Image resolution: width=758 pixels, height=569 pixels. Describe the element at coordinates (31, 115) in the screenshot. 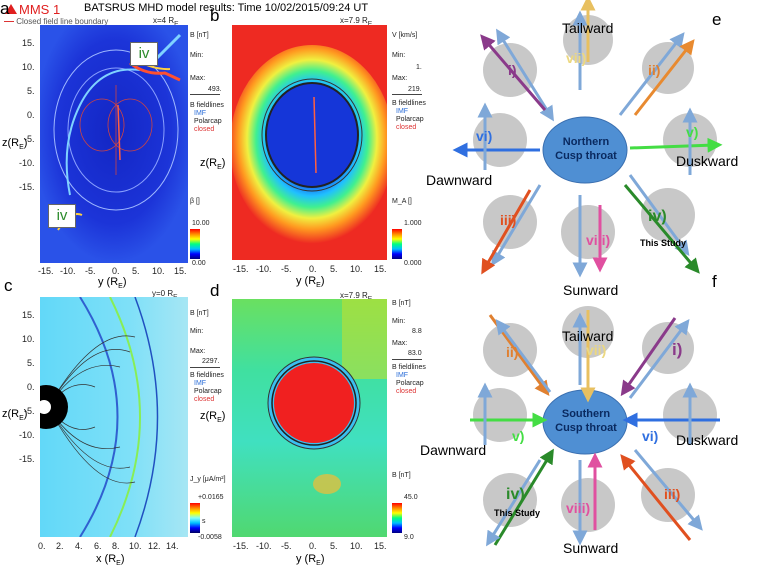

I see `panel-a-ytick: 0.` at that location.